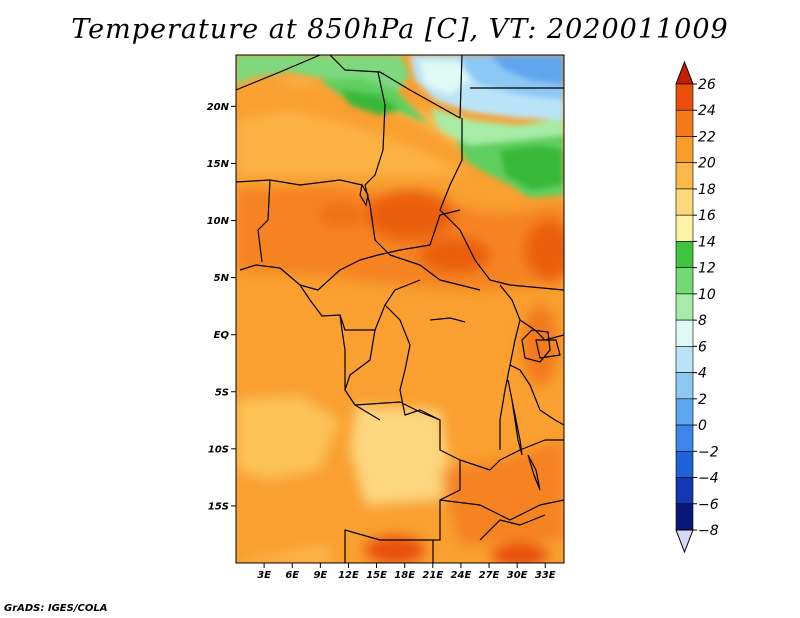 This screenshot has width=800, height=618. I want to click on lon-tick-label: 33E, so click(545, 575).